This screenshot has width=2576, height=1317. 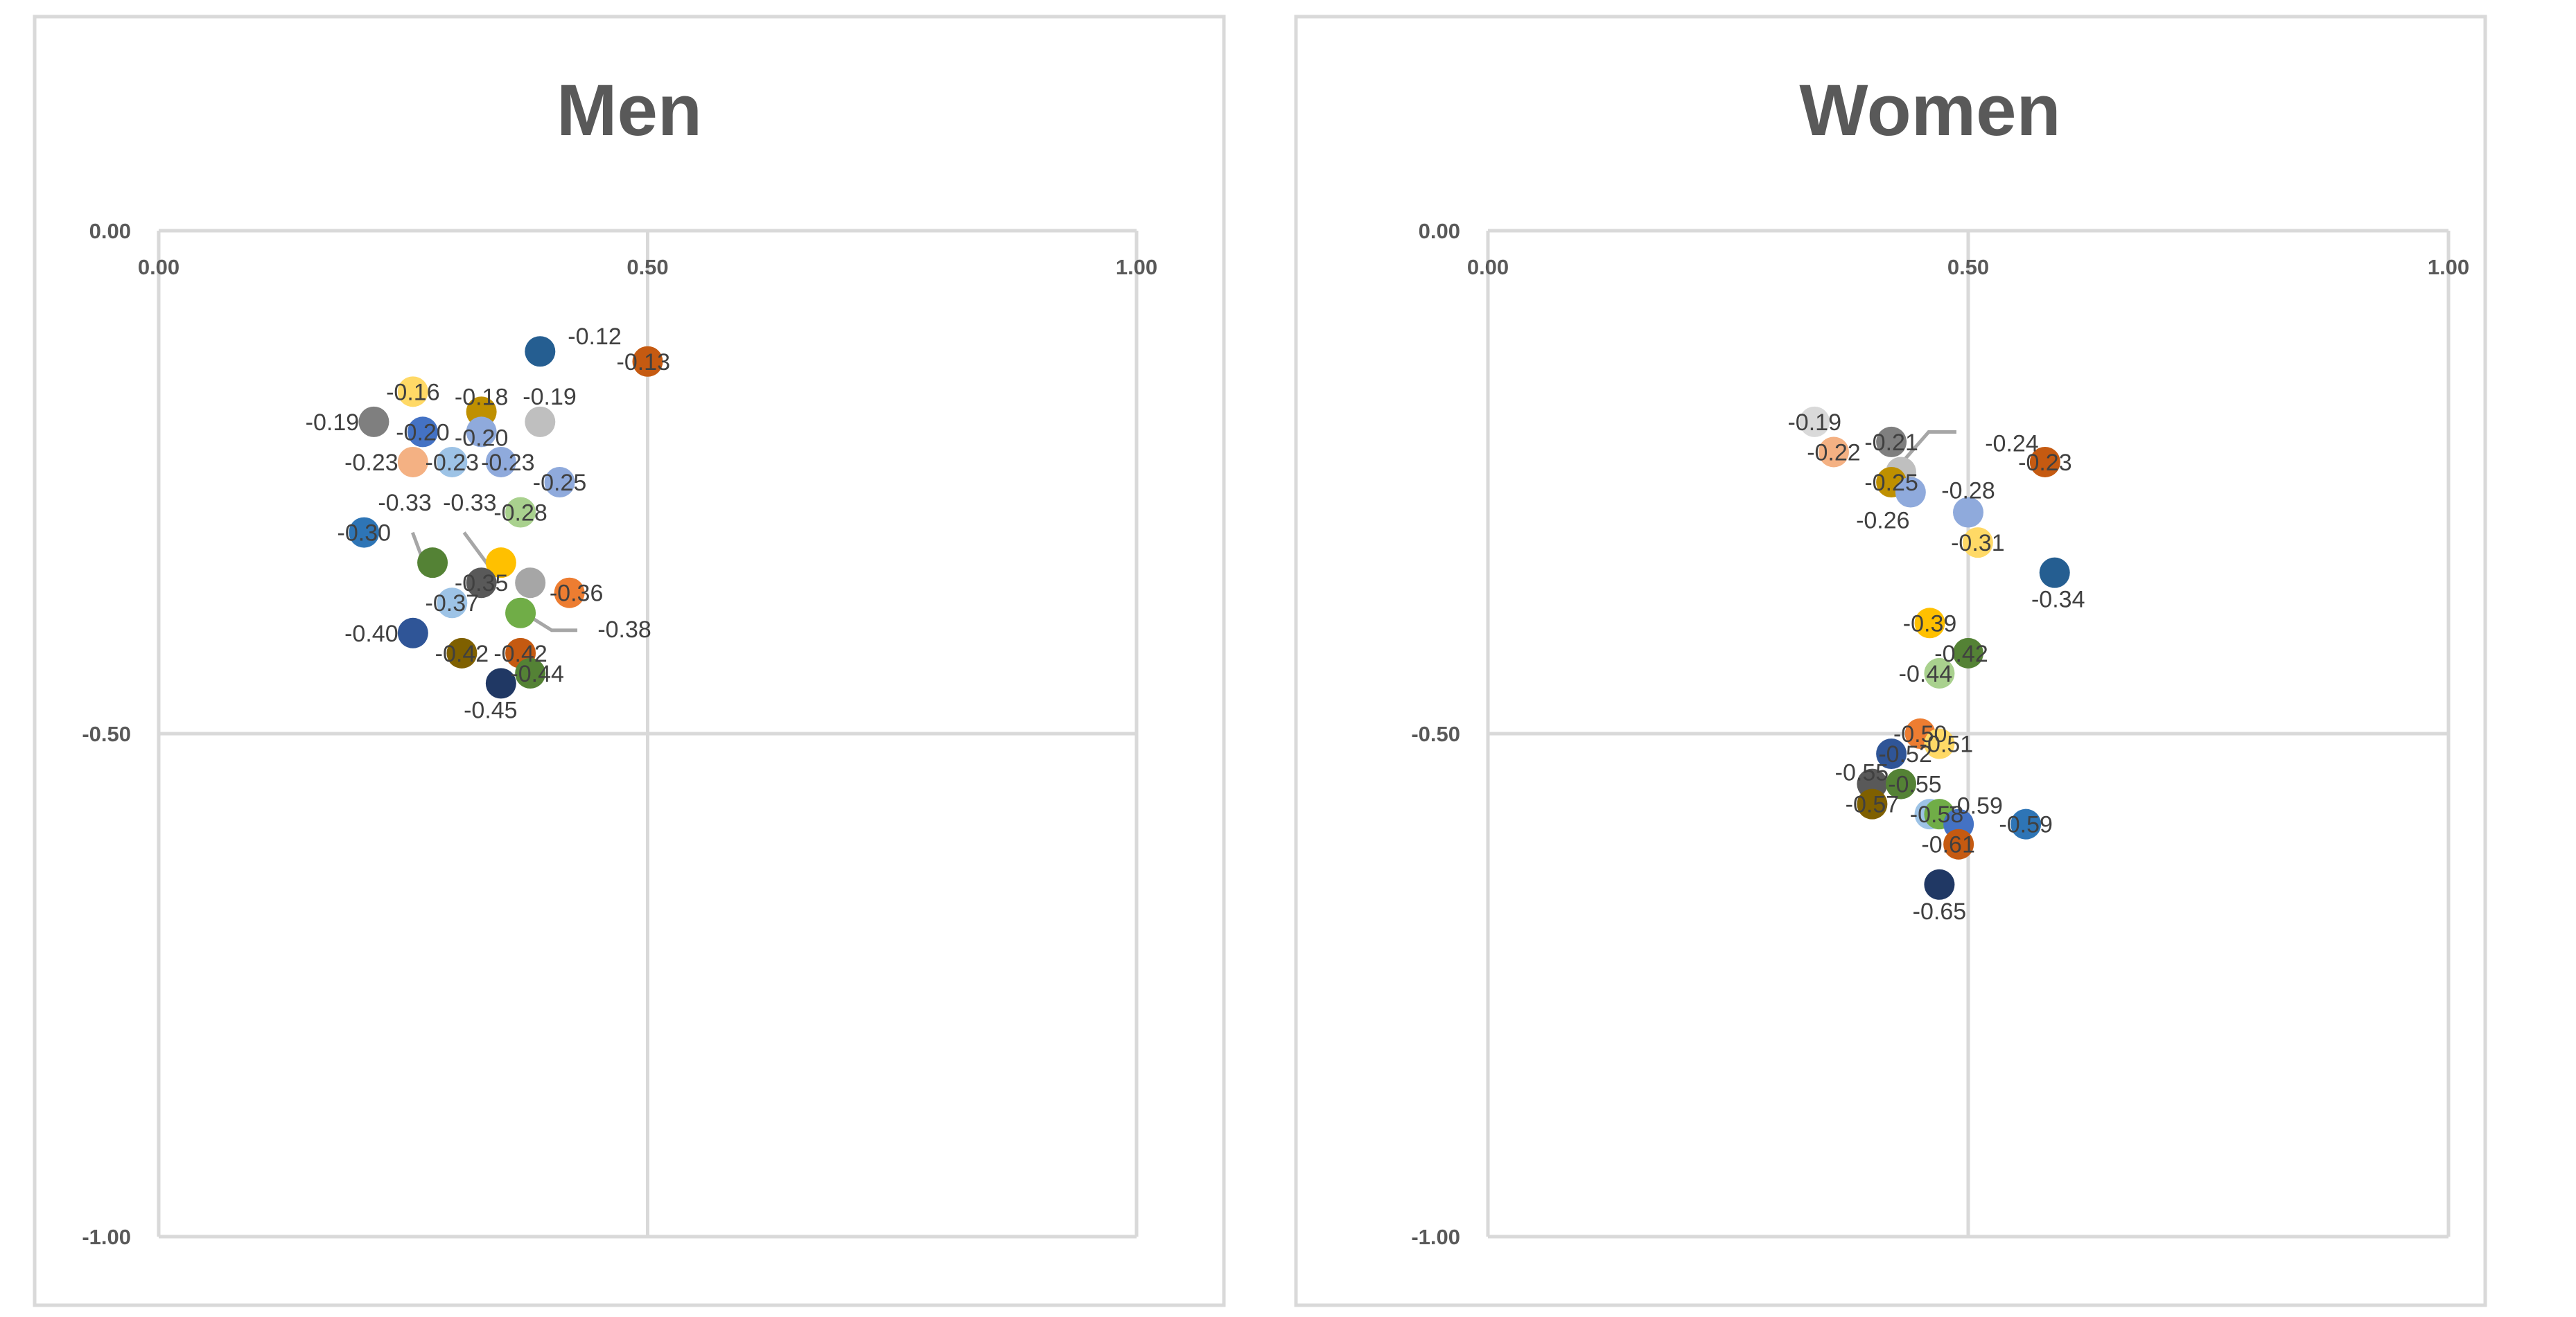 What do you see at coordinates (624, 630) in the screenshot?
I see `data-label: -0.38` at bounding box center [624, 630].